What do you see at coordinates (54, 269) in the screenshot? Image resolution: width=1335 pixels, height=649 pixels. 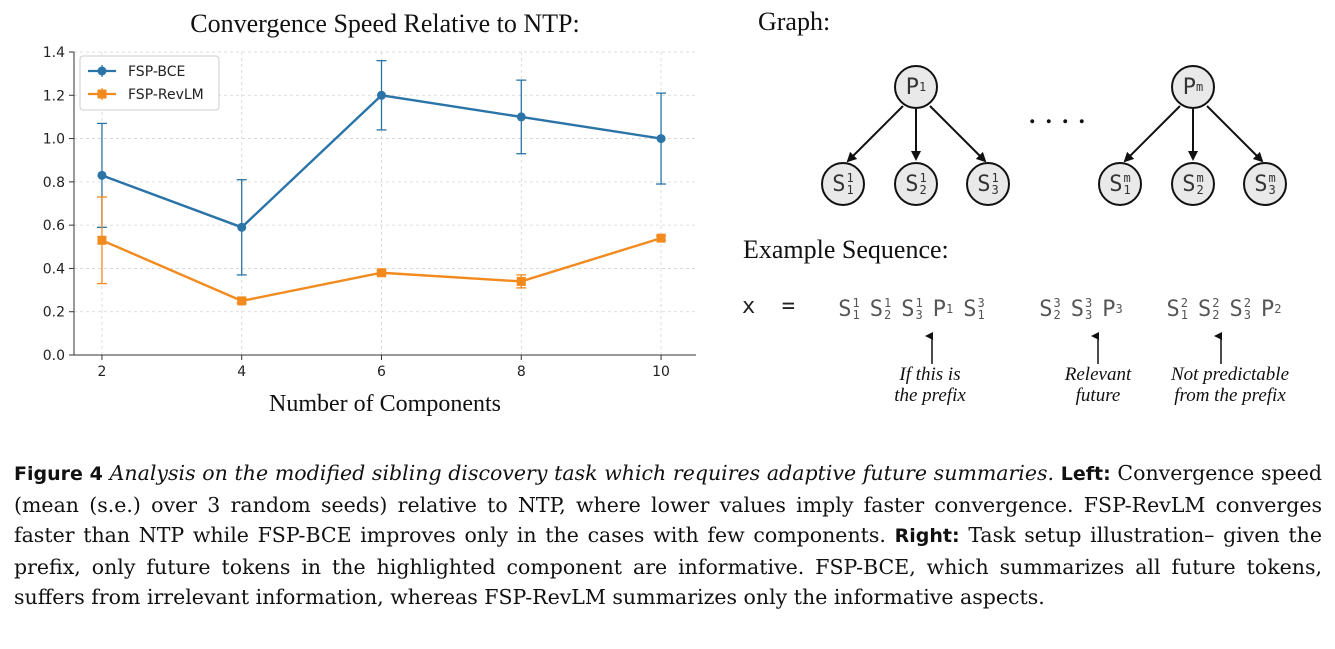 I see `y-tick-label: 0.4` at bounding box center [54, 269].